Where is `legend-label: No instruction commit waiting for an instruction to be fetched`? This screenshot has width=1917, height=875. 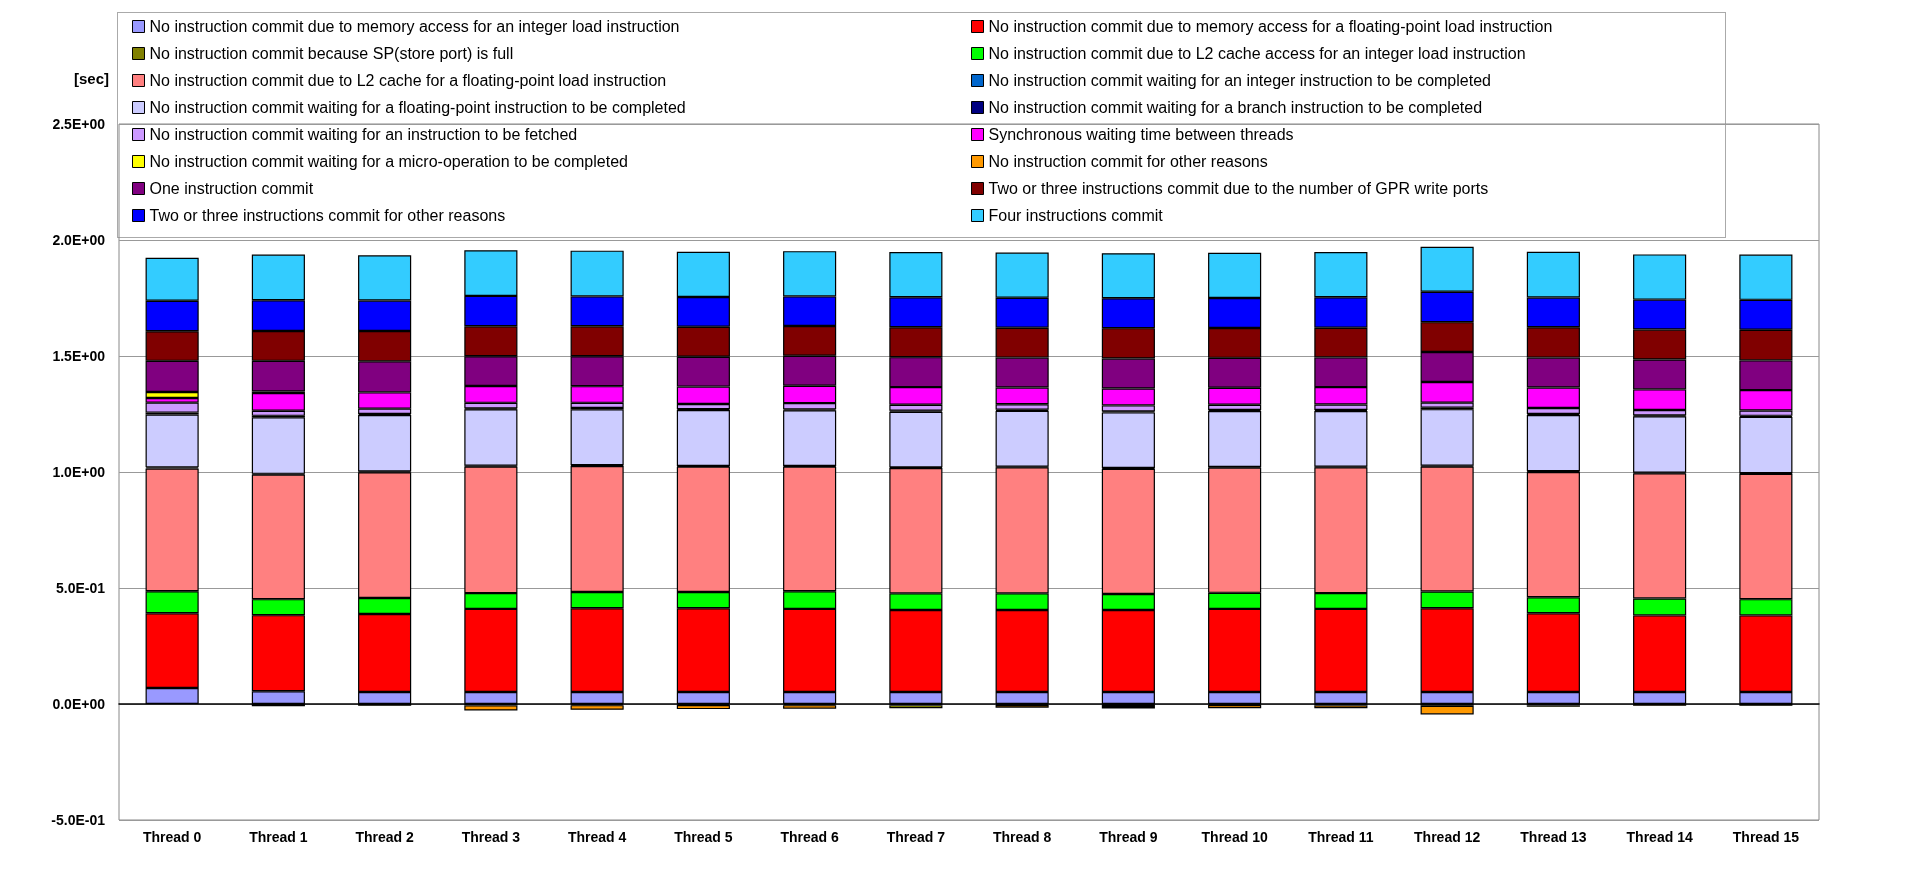
legend-label: No instruction commit waiting for an instruction to be fetched is located at coordinates (363, 134).